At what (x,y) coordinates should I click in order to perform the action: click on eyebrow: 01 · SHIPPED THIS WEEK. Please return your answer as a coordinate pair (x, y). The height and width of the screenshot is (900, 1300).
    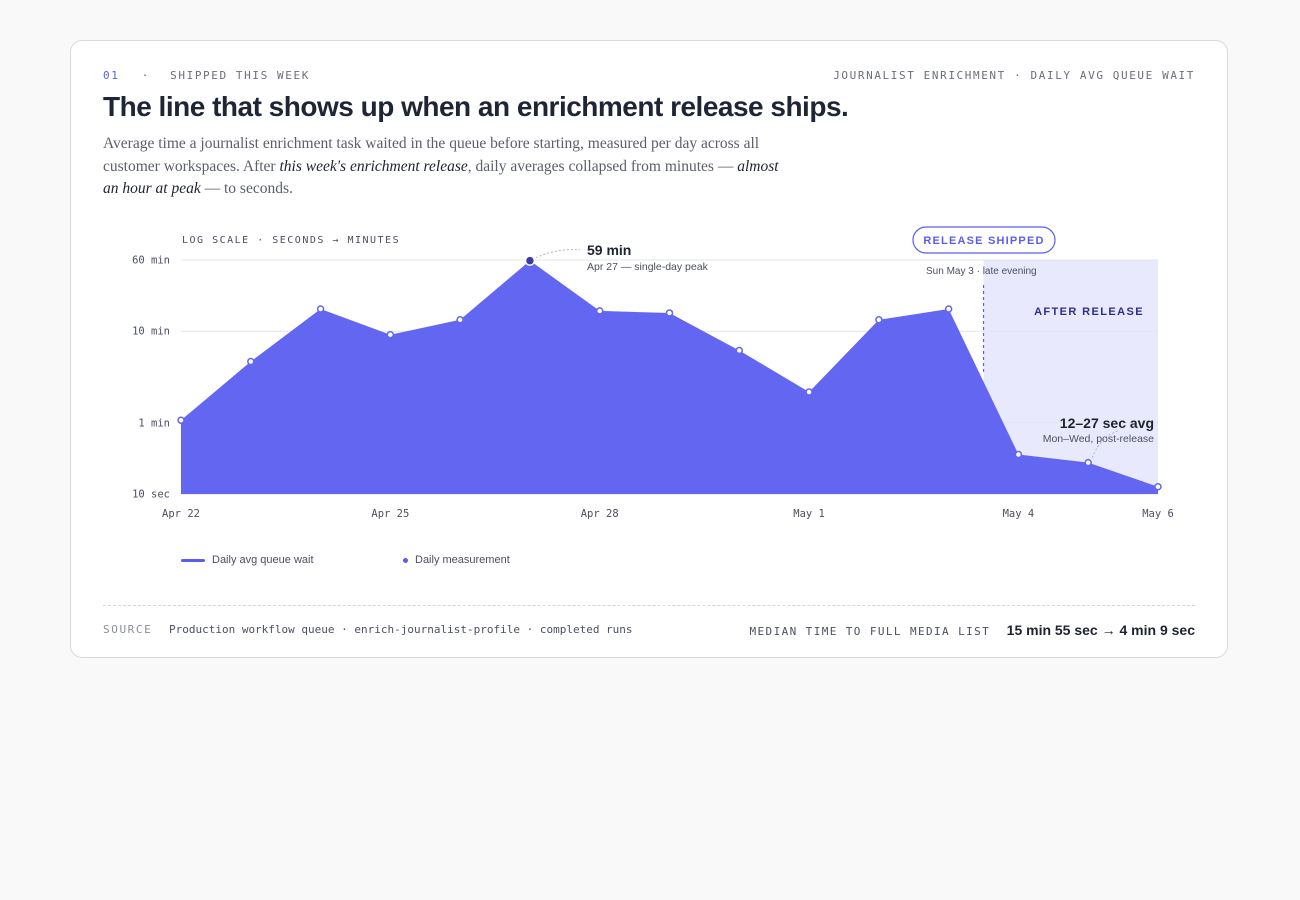
    Looking at the image, I should click on (206, 75).